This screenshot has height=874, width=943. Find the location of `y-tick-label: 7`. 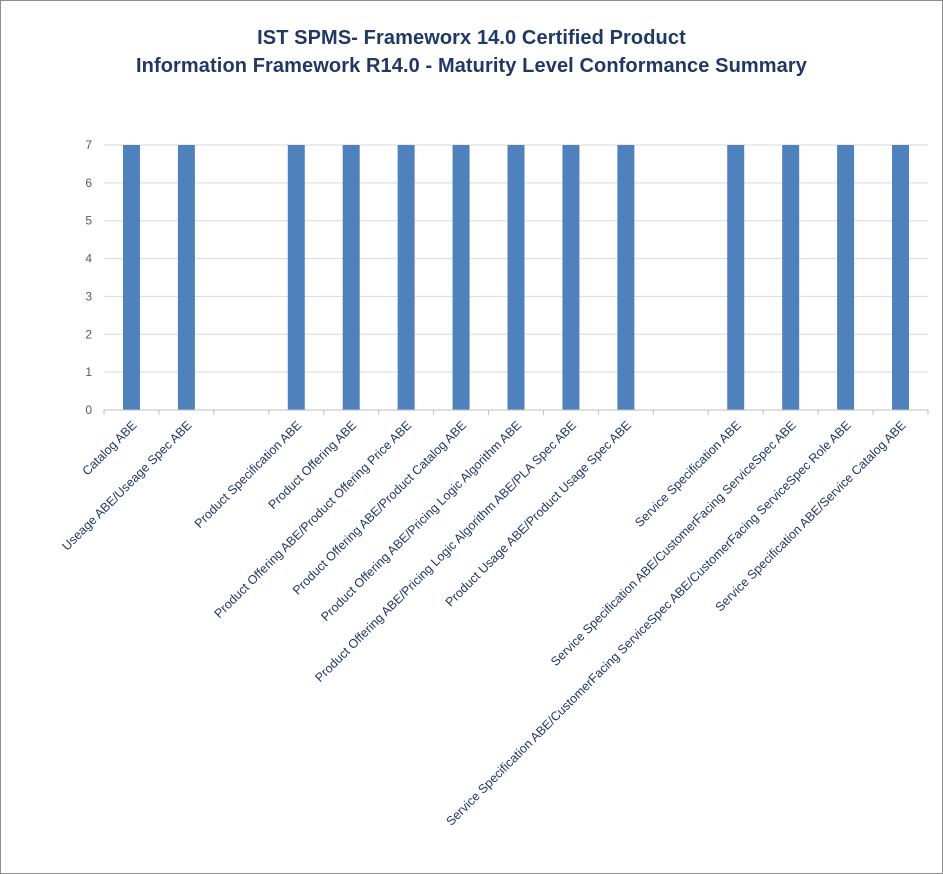

y-tick-label: 7 is located at coordinates (88, 145).